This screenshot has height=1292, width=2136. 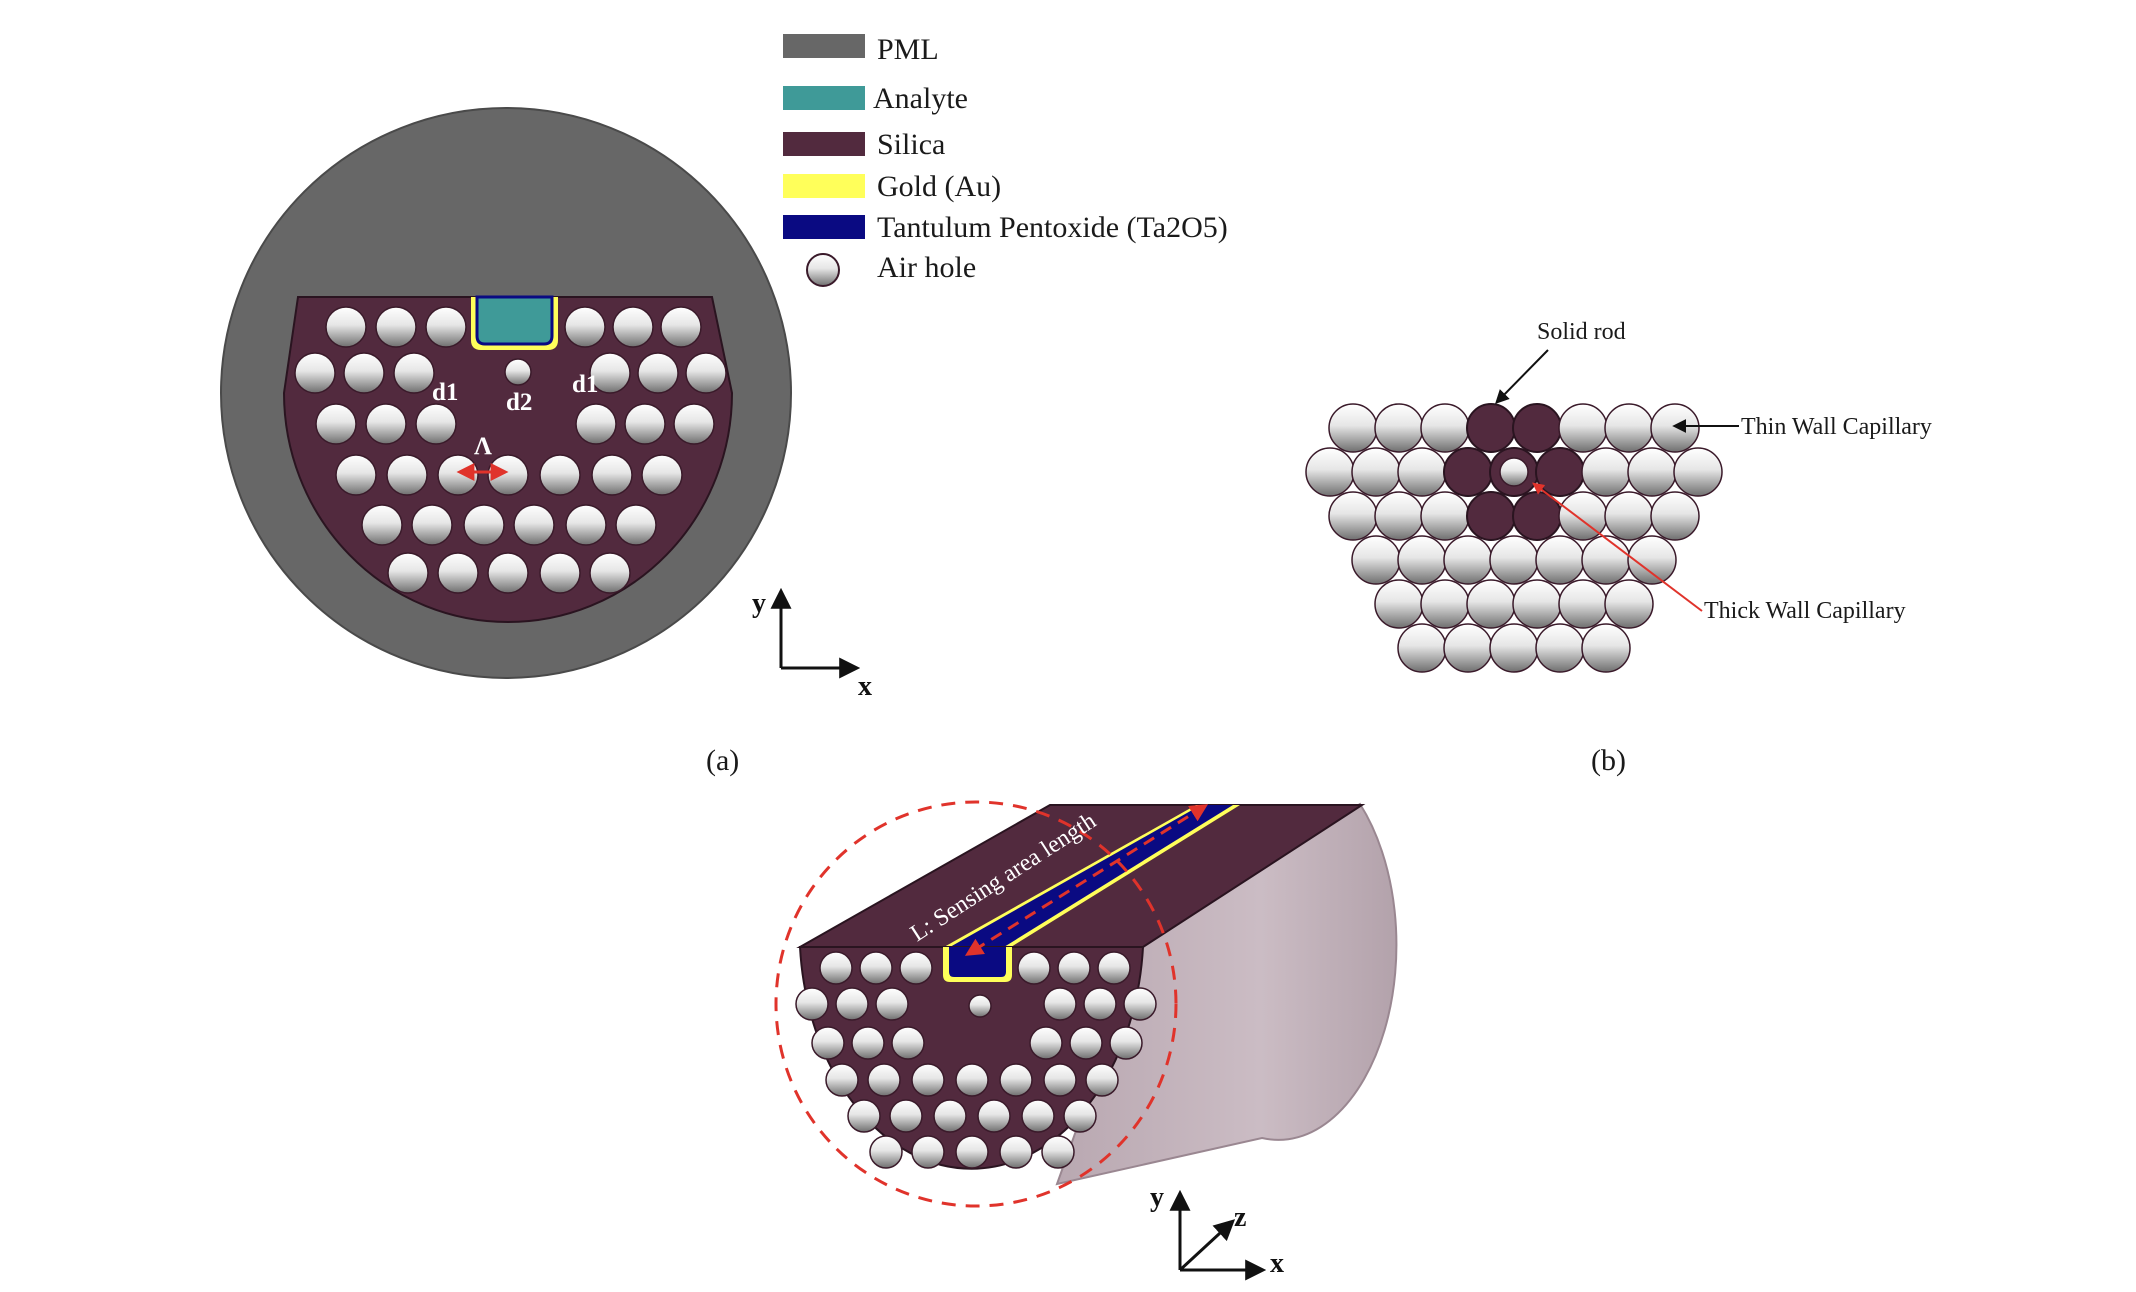 What do you see at coordinates (824, 98) in the screenshot?
I see `legend-swatch-analyte` at bounding box center [824, 98].